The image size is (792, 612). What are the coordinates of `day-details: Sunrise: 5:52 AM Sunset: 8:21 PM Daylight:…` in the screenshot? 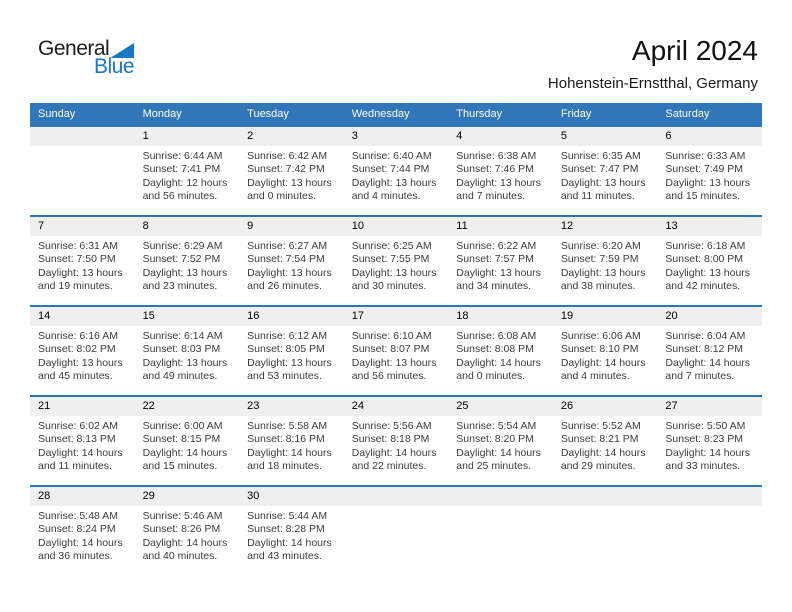 It's located at (605, 445).